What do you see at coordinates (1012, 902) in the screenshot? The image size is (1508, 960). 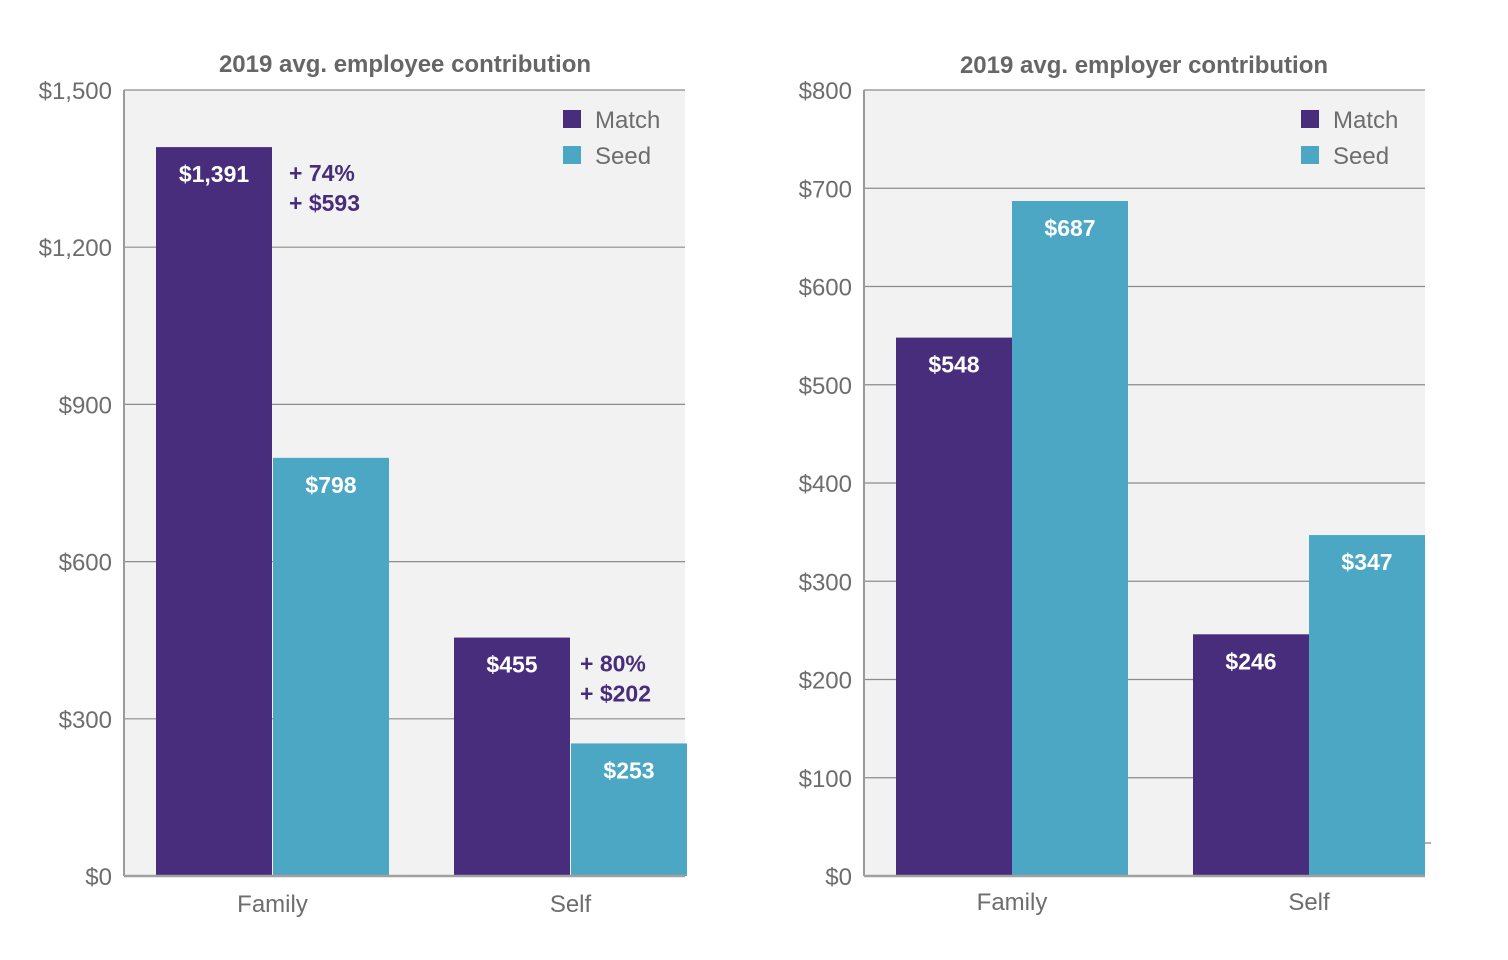 I see `employer-chart-x-tick-label: Family` at bounding box center [1012, 902].